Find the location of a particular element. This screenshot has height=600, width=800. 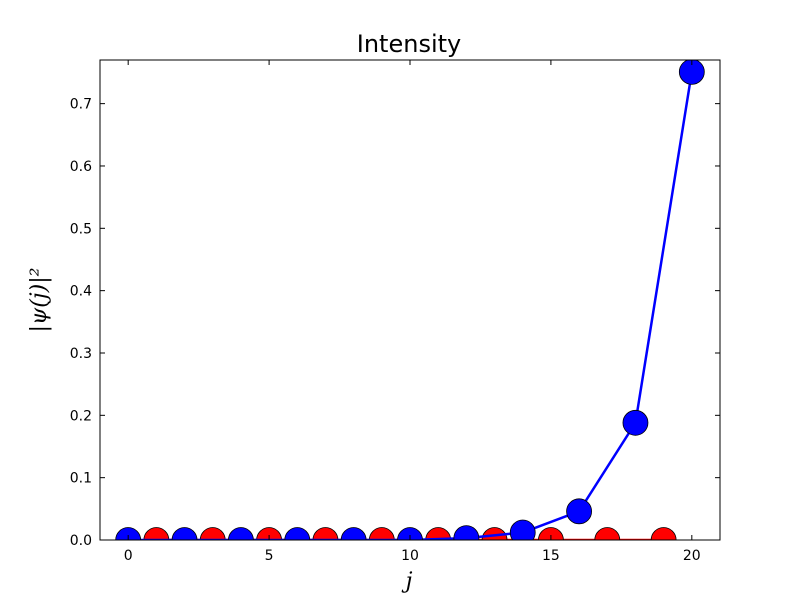

x-axis-label: j is located at coordinates (407, 581).